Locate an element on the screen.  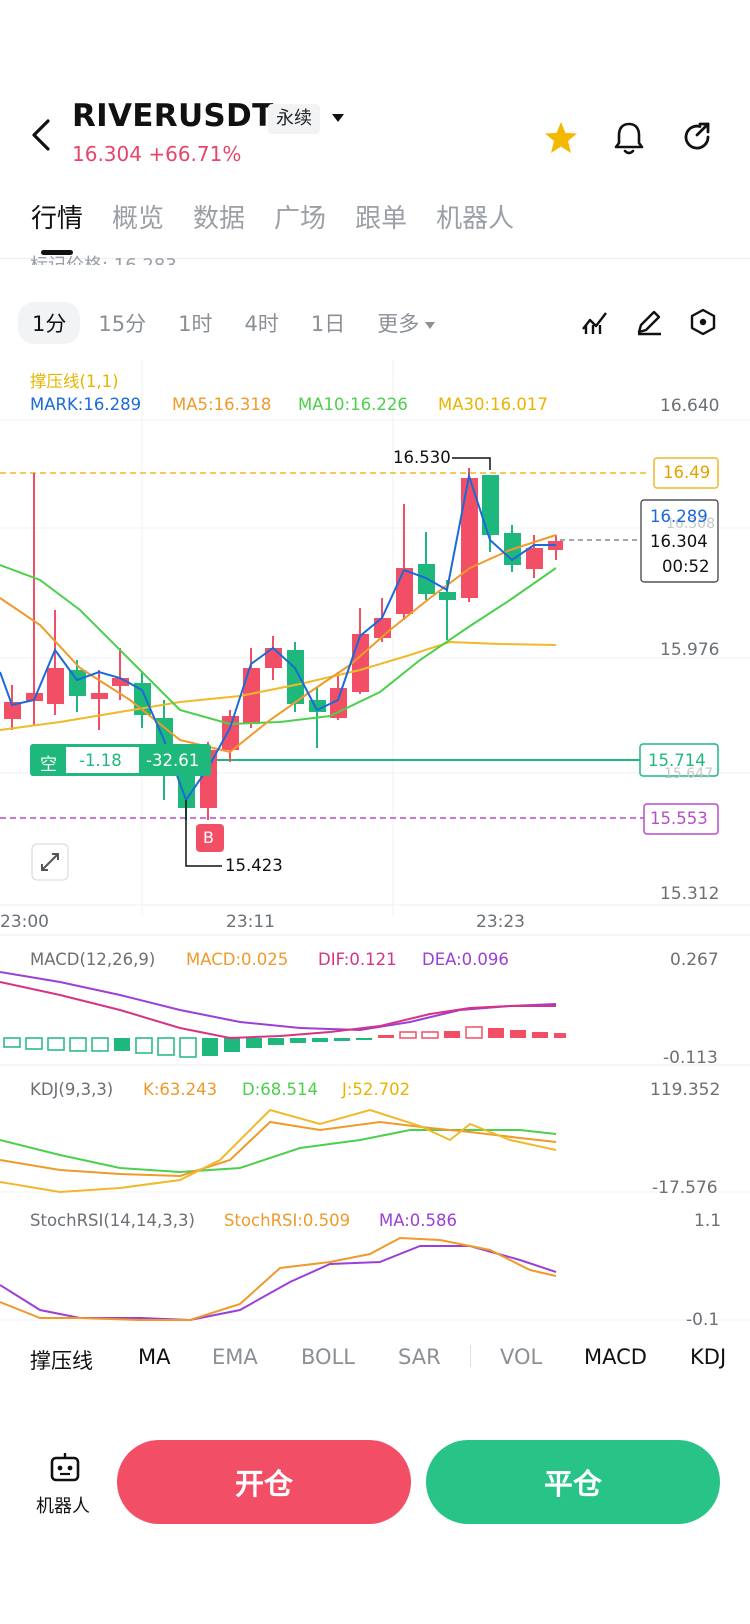
favorite-star-icon is located at coordinates (561, 138).